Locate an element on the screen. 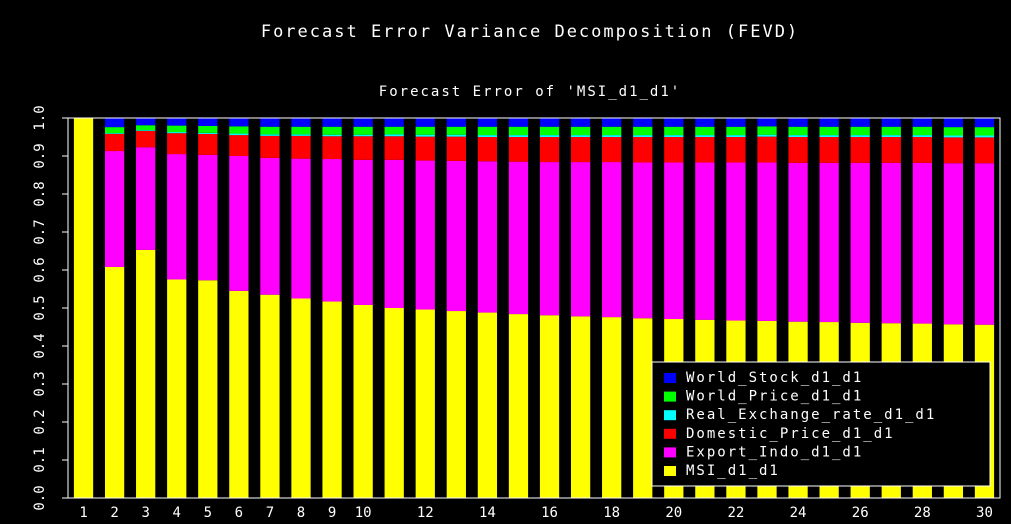 The image size is (1011, 524). x-tick-label: 14 is located at coordinates (487, 513).